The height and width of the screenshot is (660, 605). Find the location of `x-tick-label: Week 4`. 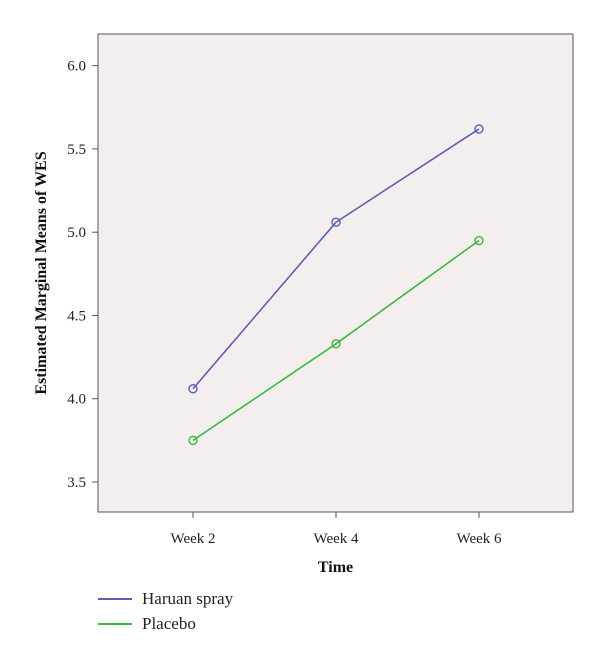

x-tick-label: Week 4 is located at coordinates (336, 539).